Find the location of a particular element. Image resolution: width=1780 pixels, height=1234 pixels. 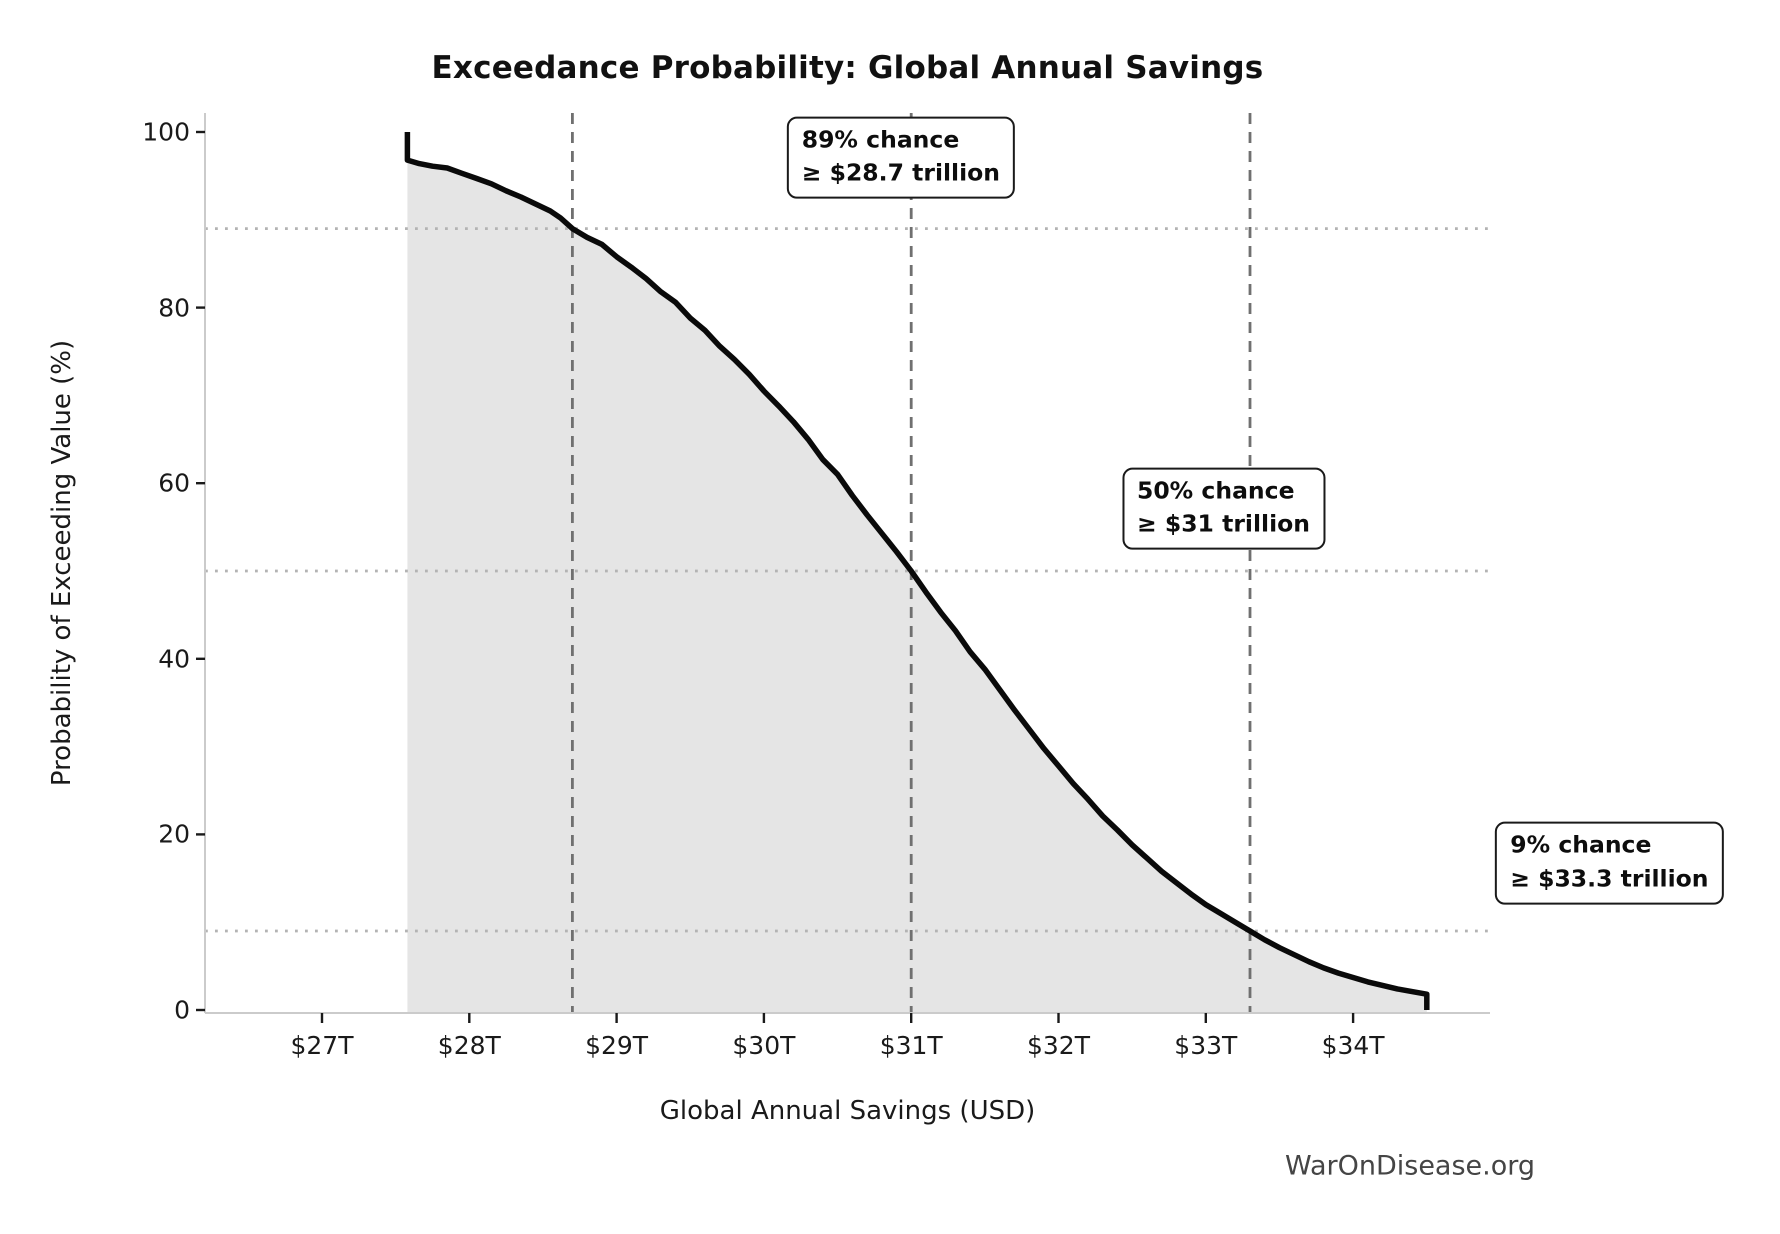

y-tick-label-0: 0 is located at coordinates (182, 1010).